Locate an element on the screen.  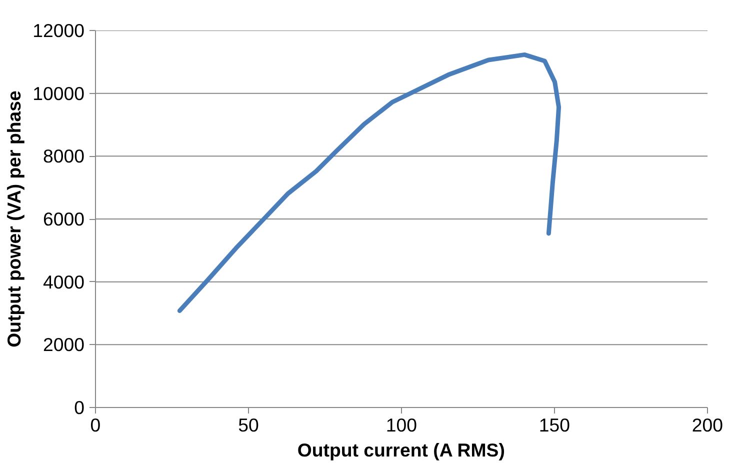
y-tick-label: 12000 is located at coordinates (58, 30).